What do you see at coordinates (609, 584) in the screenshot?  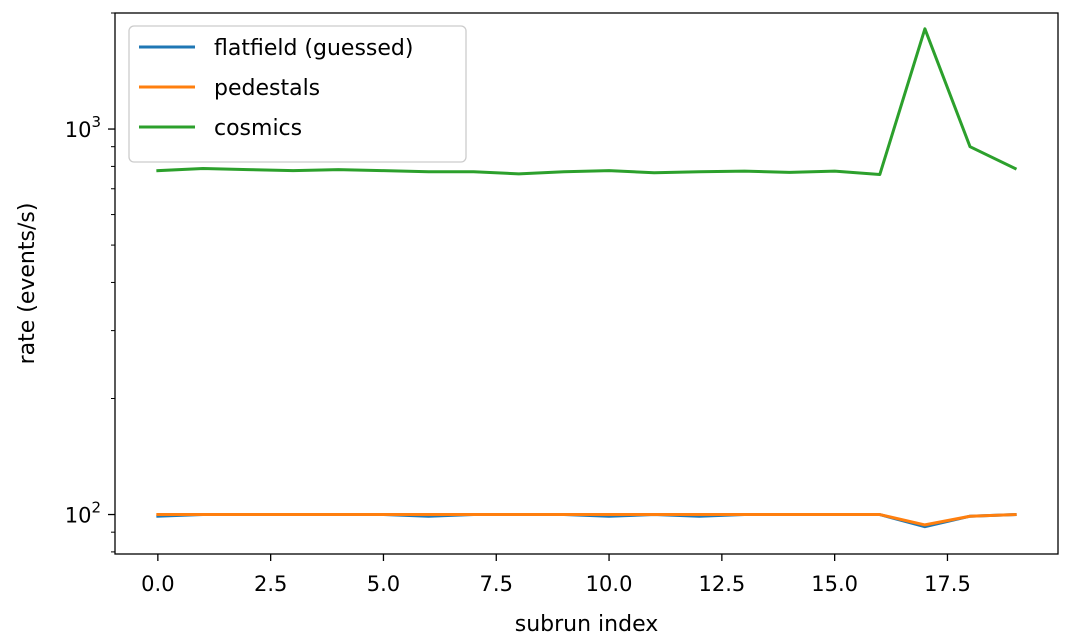 I see `x-tick-label: 10.0` at bounding box center [609, 584].